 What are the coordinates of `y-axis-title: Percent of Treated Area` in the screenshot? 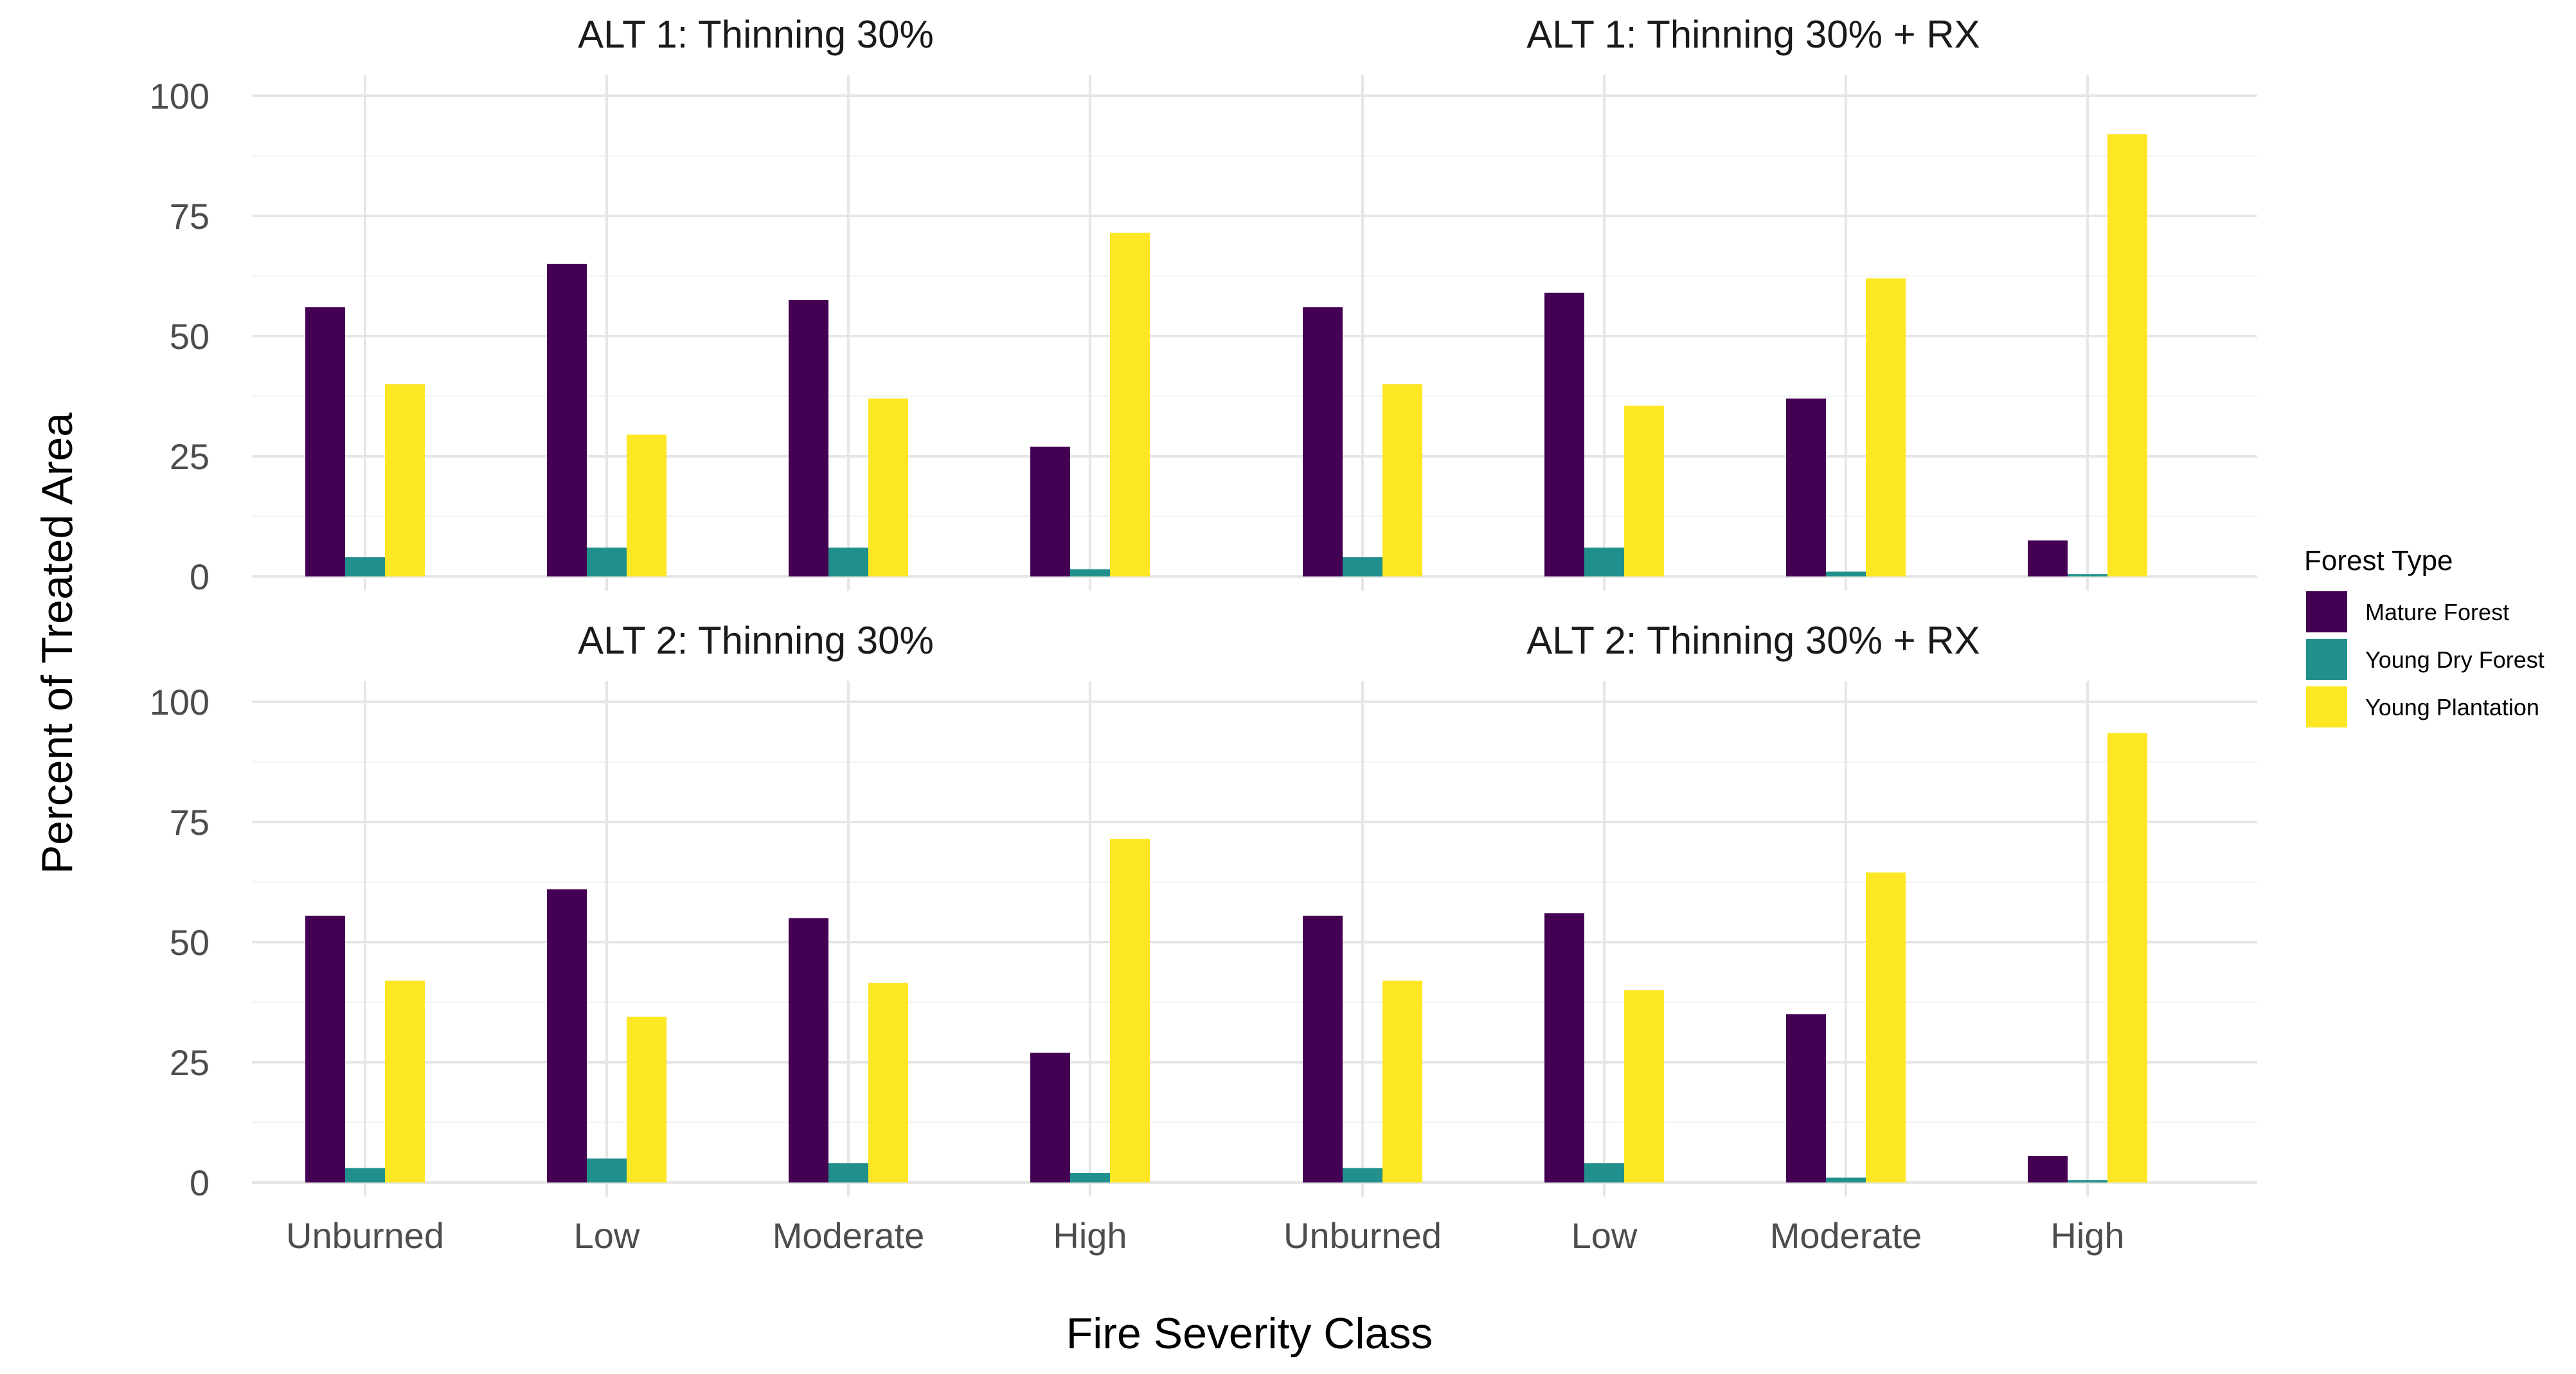 It's located at (57, 643).